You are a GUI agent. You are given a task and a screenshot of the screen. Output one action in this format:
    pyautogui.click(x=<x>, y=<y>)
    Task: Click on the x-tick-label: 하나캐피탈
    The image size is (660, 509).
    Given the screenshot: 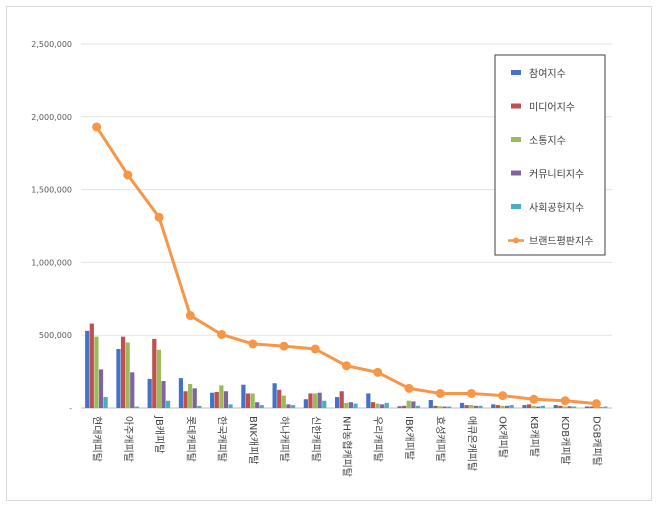 What is the action you would take?
    pyautogui.click(x=284, y=439)
    